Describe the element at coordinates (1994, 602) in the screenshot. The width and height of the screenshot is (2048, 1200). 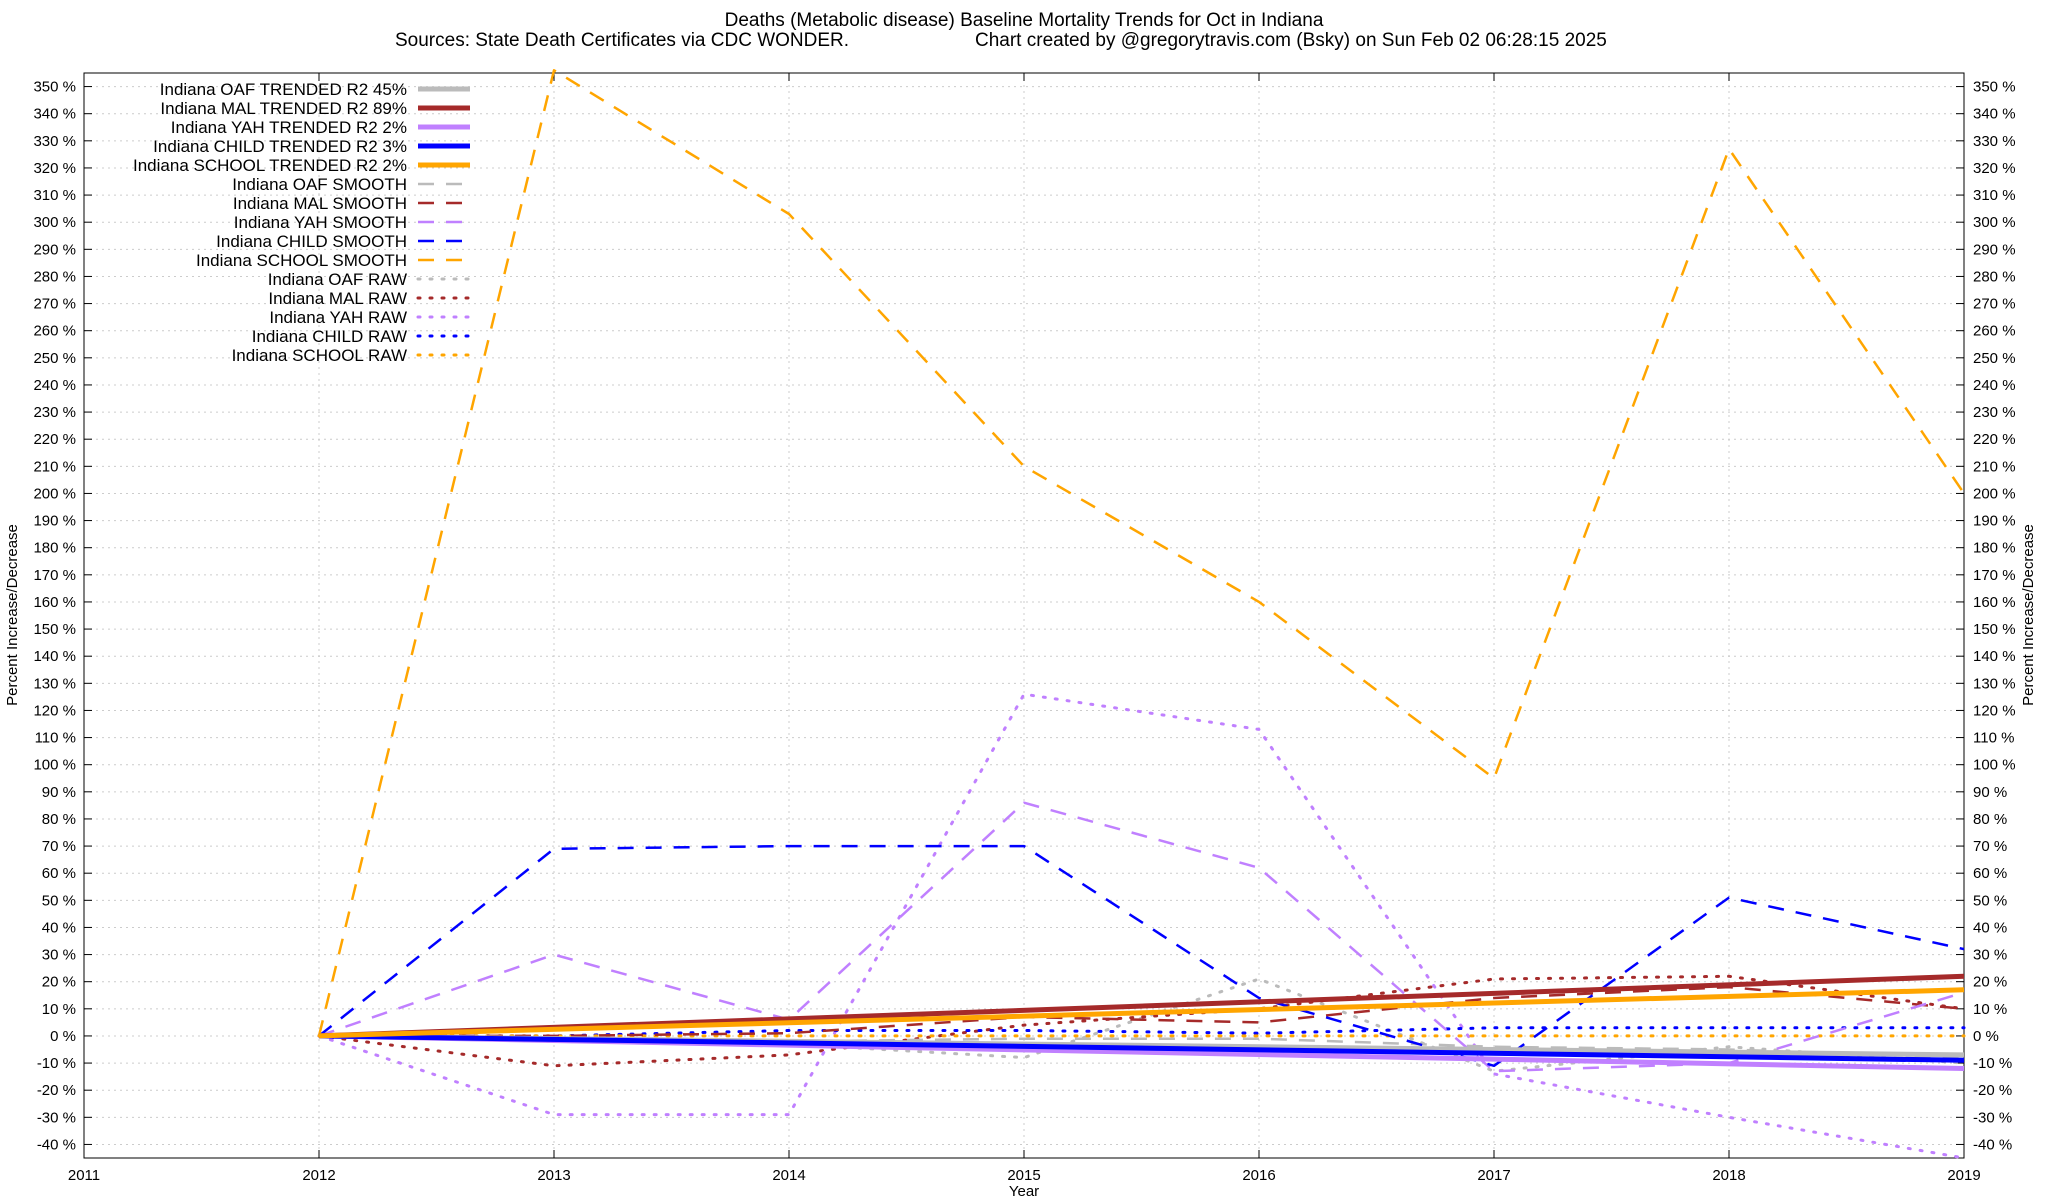
I see `y-tick-label-right: 160 %` at that location.